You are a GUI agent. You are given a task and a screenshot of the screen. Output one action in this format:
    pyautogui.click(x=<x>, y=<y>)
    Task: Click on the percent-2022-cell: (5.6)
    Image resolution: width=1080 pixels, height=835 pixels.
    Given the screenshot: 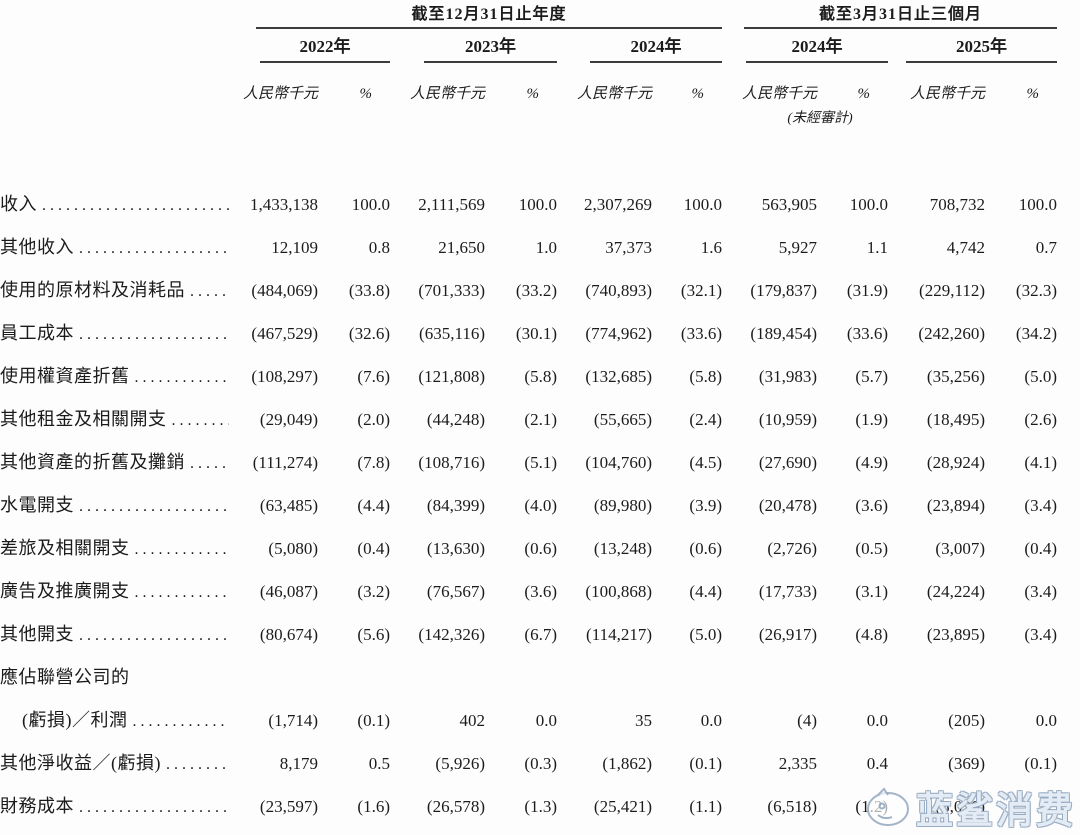 What is the action you would take?
    pyautogui.click(x=373, y=634)
    